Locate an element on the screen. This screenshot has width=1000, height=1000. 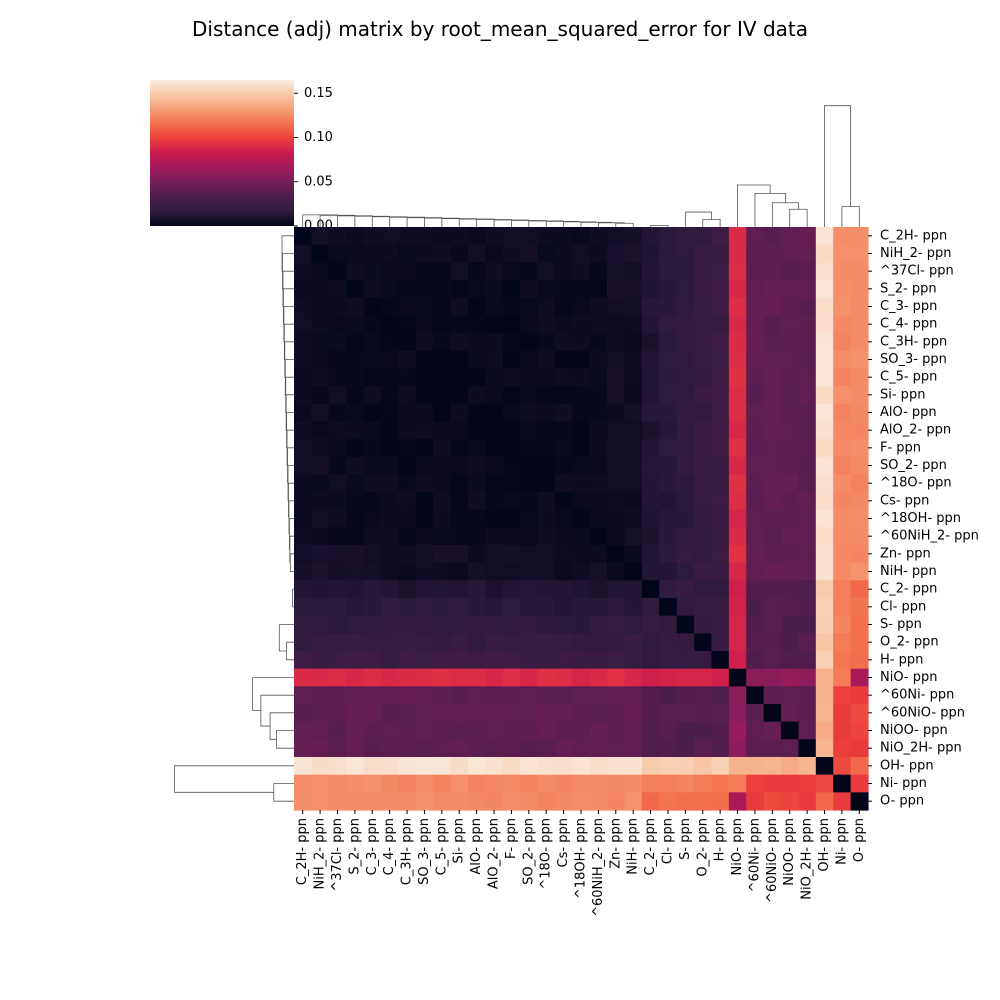
row-label: NiO_2H- ppn is located at coordinates (921, 748).